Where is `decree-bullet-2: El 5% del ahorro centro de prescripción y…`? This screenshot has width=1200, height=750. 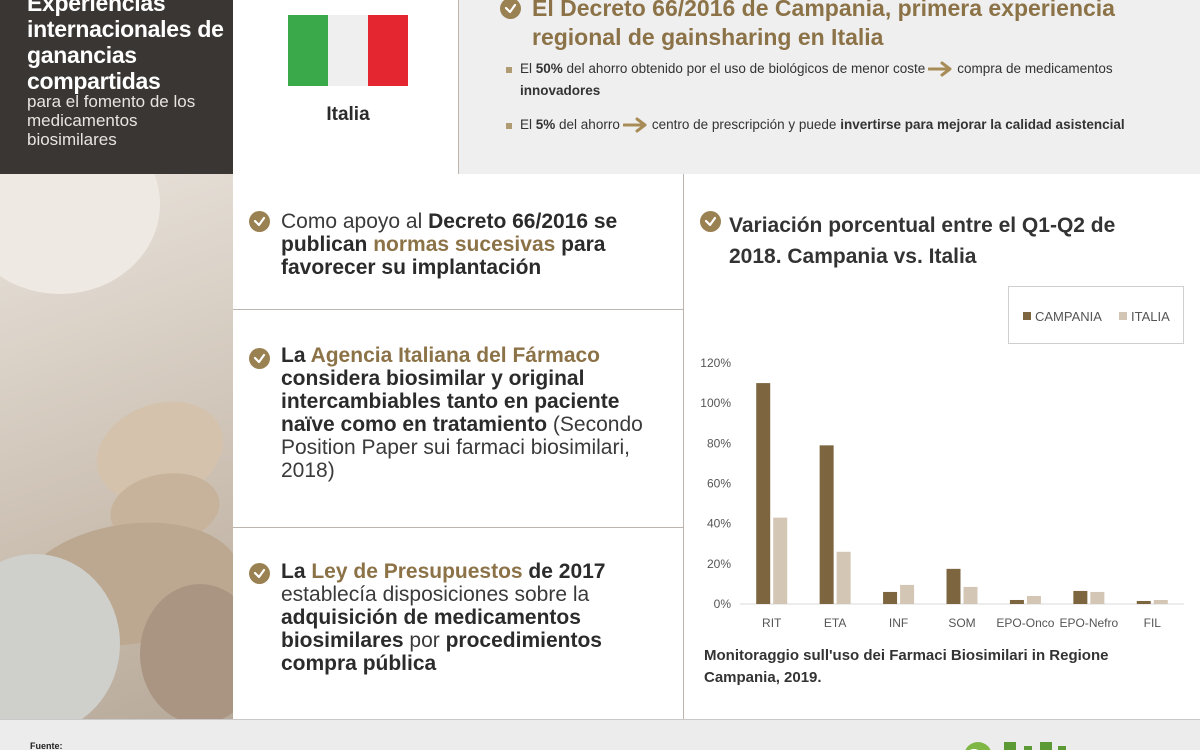 decree-bullet-2: El 5% del ahorro centro de prescripción y… is located at coordinates (850, 125).